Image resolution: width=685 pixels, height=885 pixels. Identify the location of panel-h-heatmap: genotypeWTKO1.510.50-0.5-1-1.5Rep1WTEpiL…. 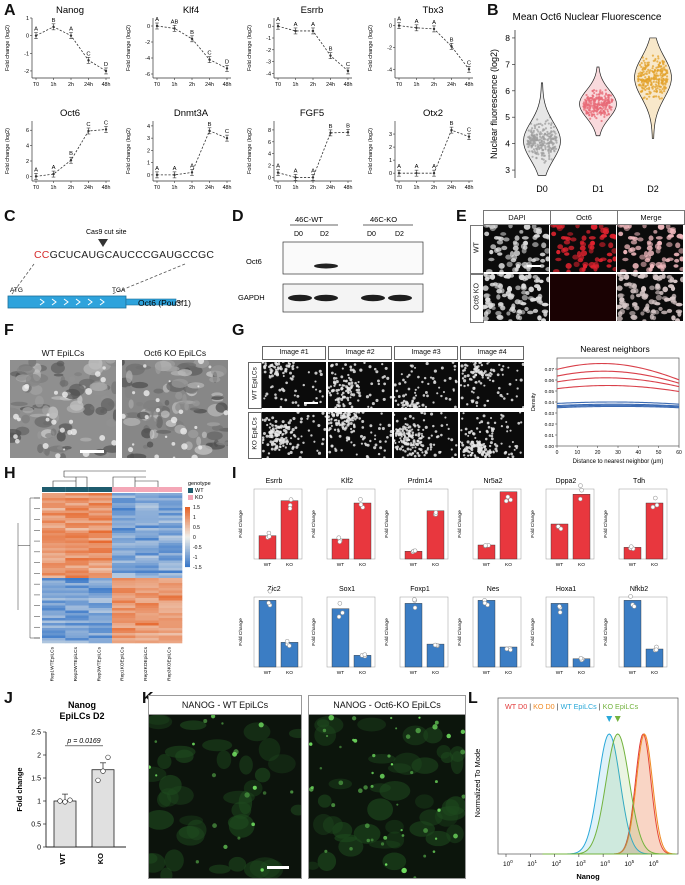
(114, 575).